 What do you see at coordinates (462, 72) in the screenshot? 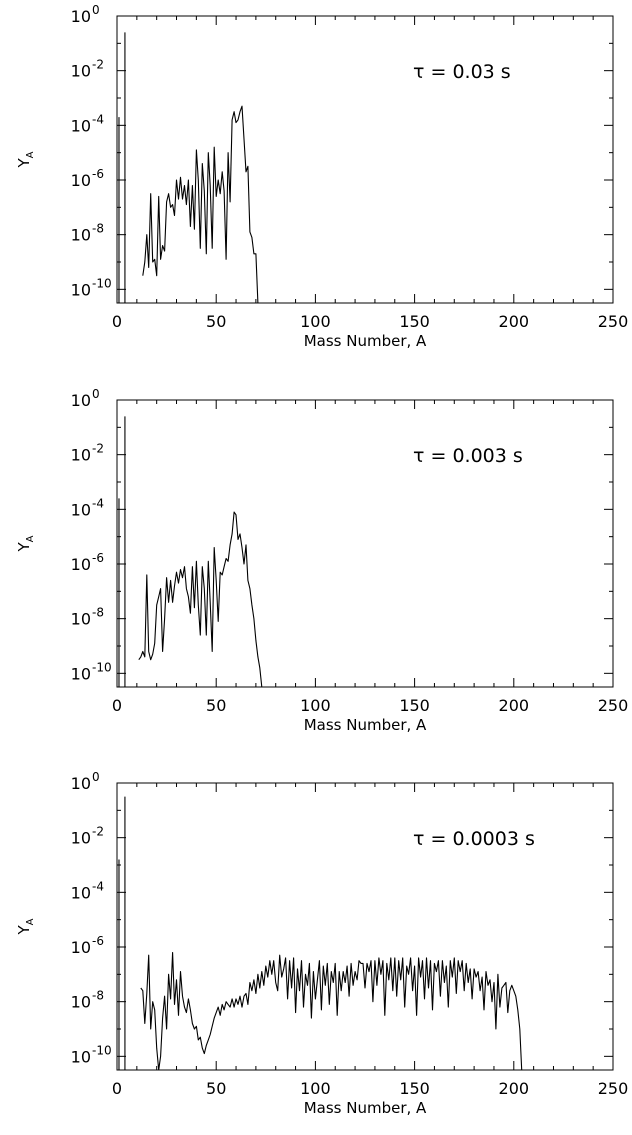
I see `tau-annotation: τ = 0.03 s` at bounding box center [462, 72].